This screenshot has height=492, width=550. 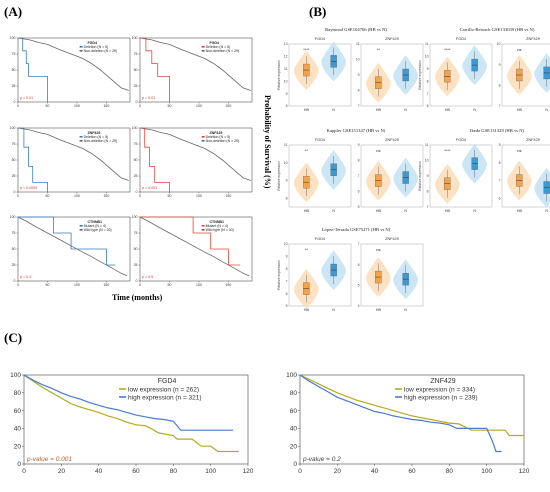 What do you see at coordinates (392, 140) in the screenshot?
I see `violin-gene-label: ZNF429` at bounding box center [392, 140].